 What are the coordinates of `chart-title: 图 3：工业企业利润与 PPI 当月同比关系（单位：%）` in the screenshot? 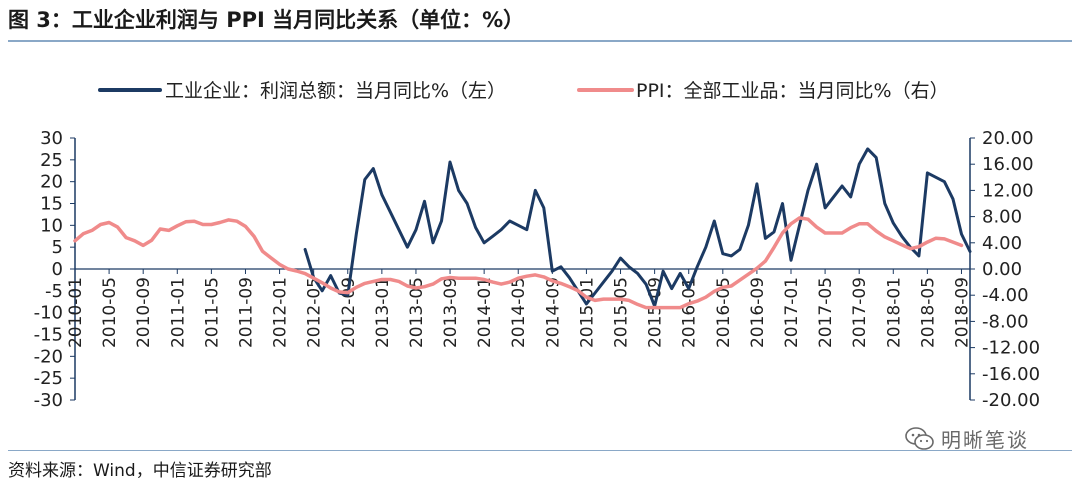 It's located at (266, 20).